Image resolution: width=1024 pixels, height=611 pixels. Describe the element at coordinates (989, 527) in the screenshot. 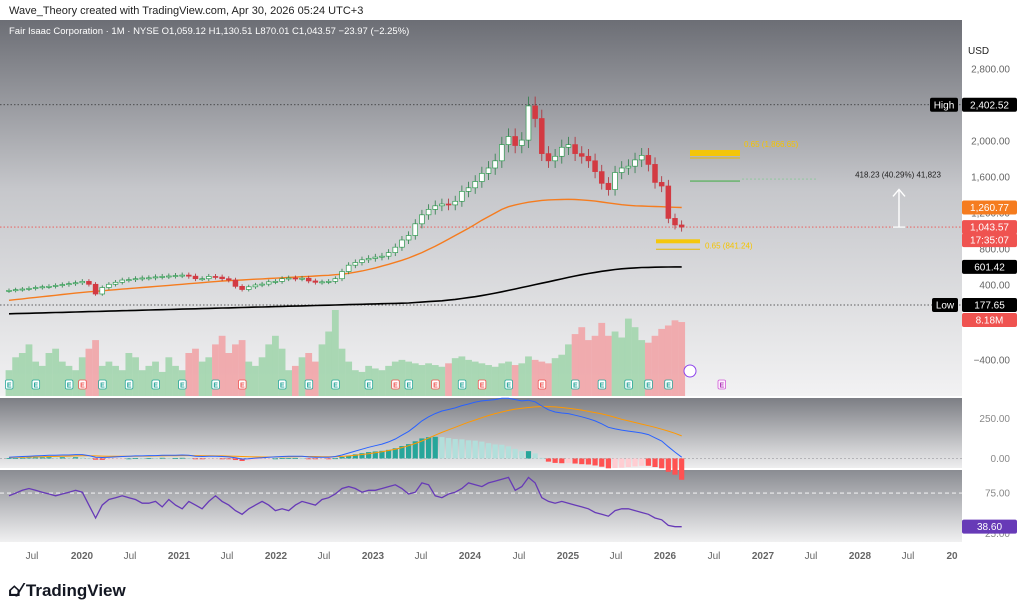

I see `rsi-value-label: 38.60` at that location.